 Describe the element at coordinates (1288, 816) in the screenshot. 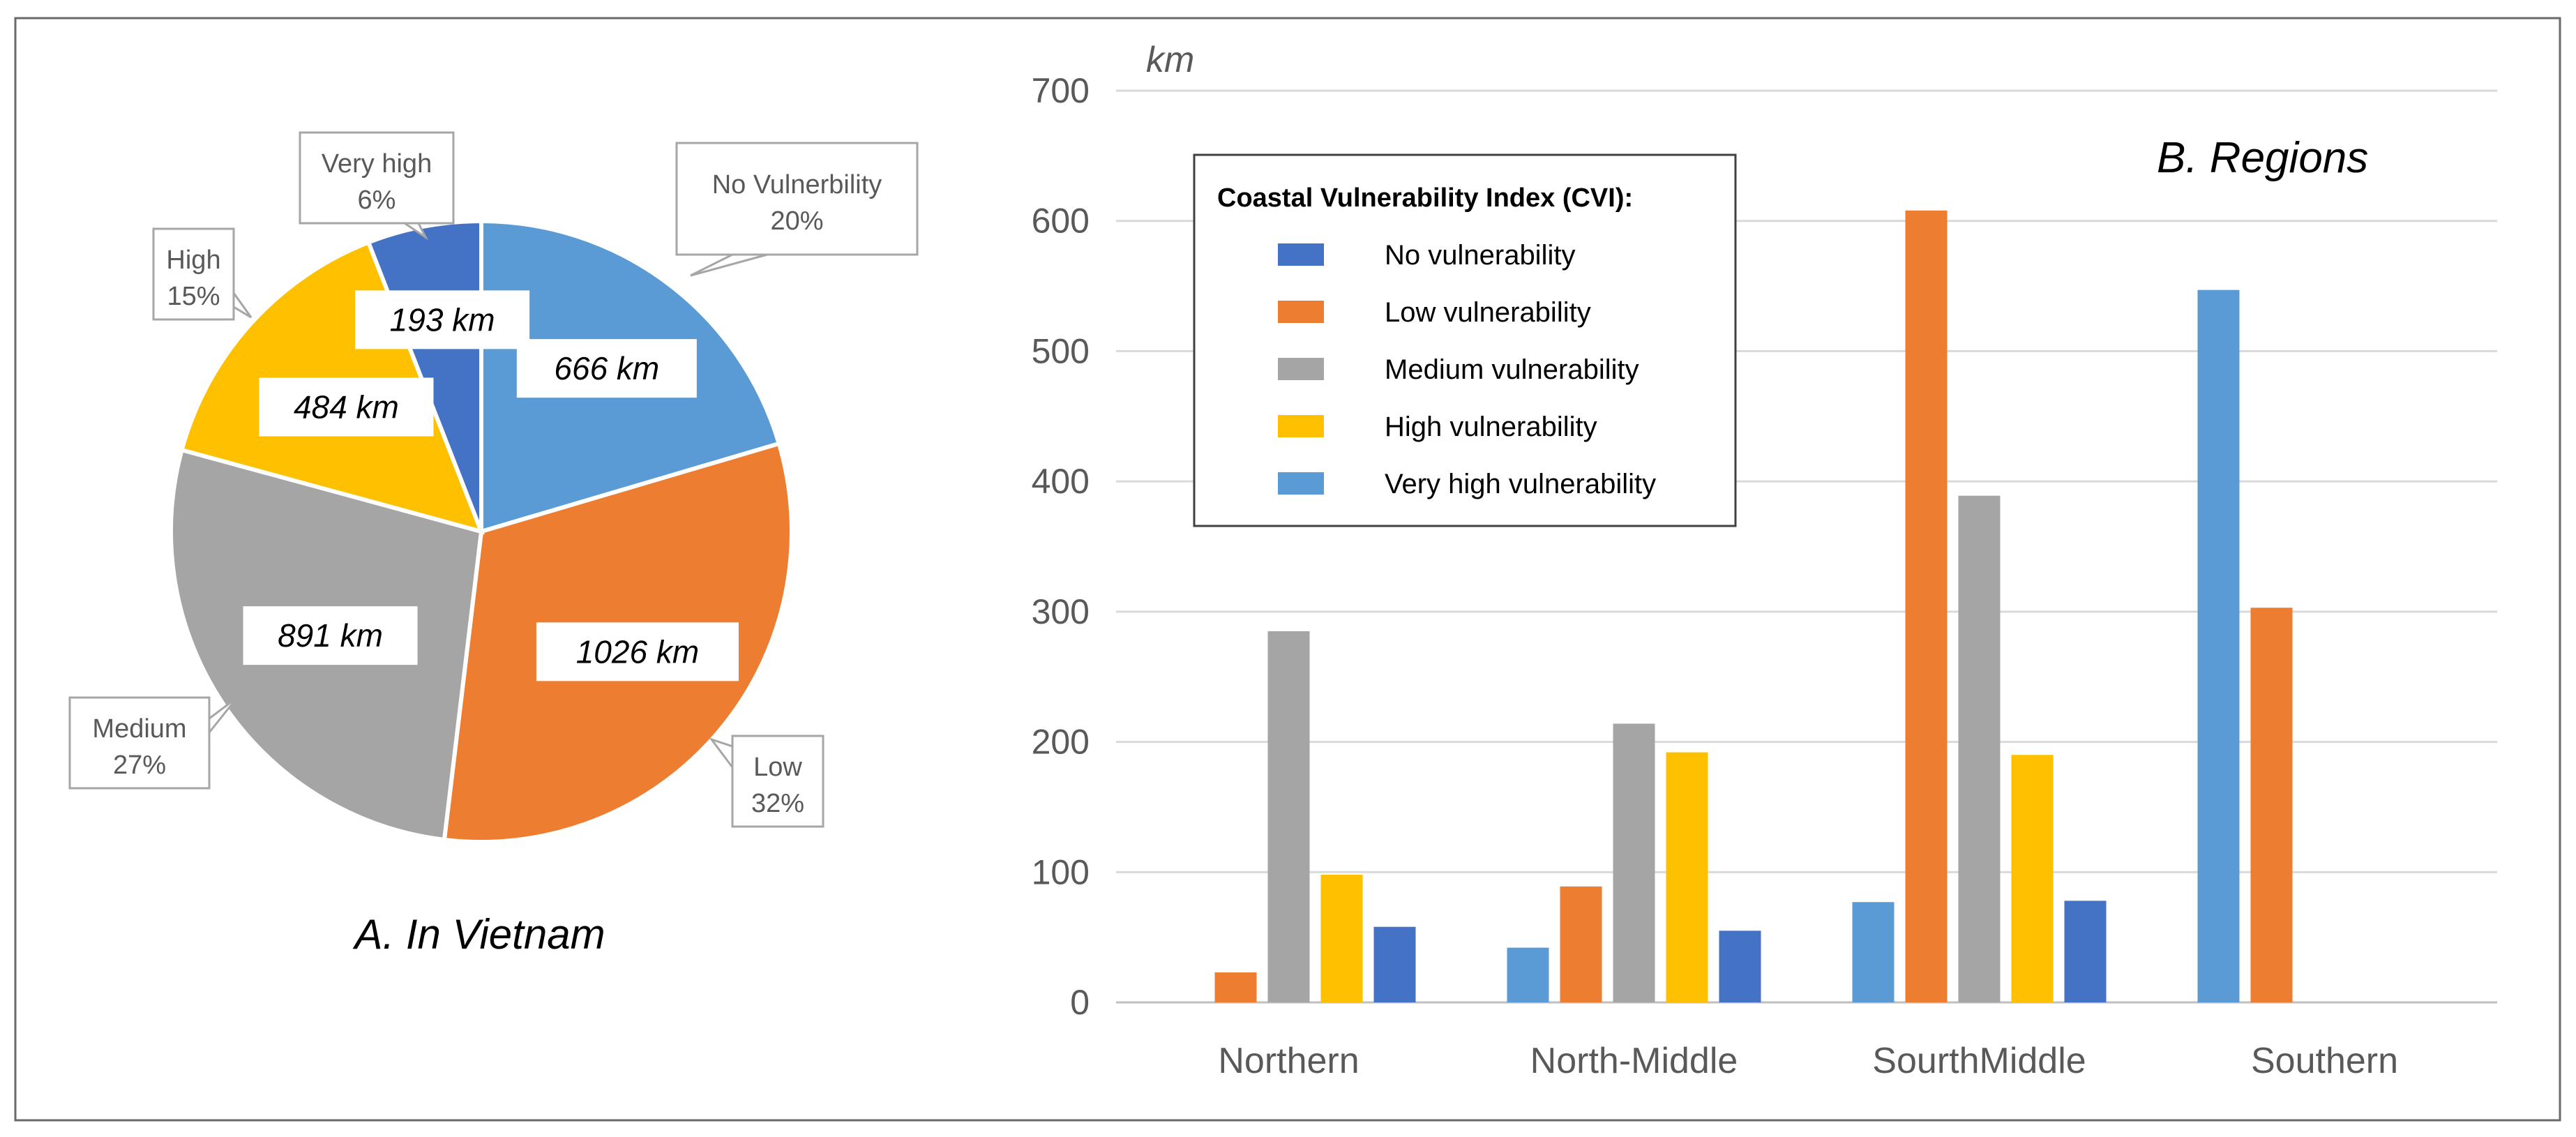

I see `bar-northern-gray` at that location.